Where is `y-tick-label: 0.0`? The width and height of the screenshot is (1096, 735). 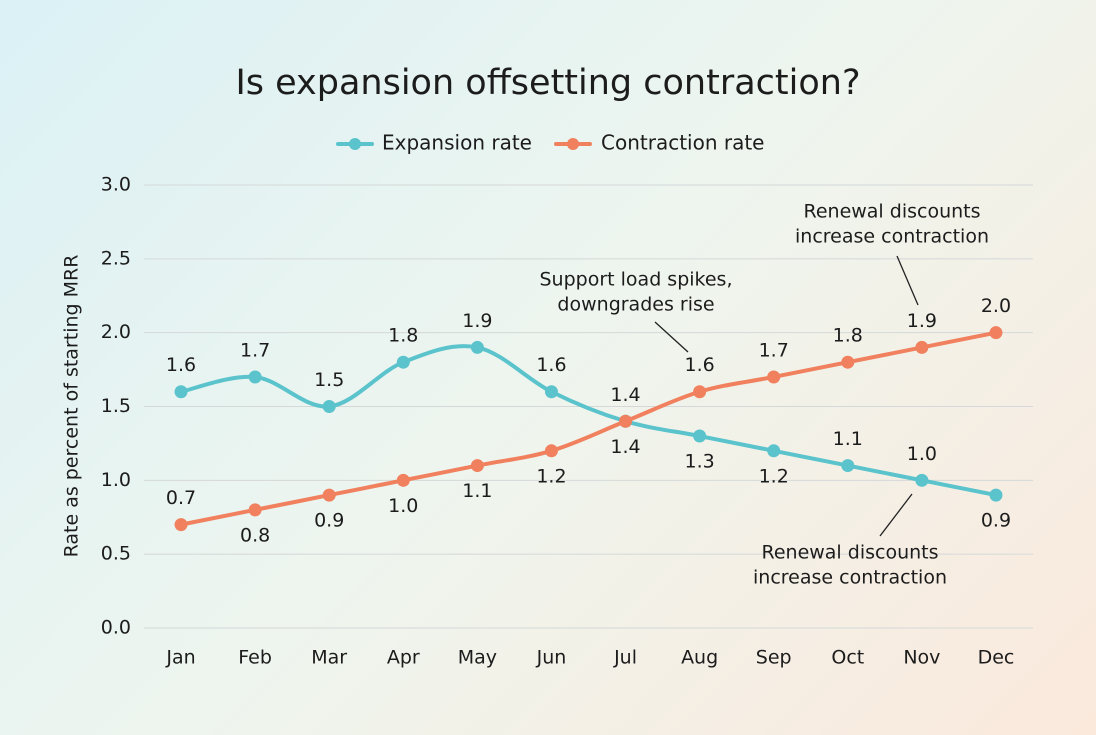 y-tick-label: 0.0 is located at coordinates (116, 628).